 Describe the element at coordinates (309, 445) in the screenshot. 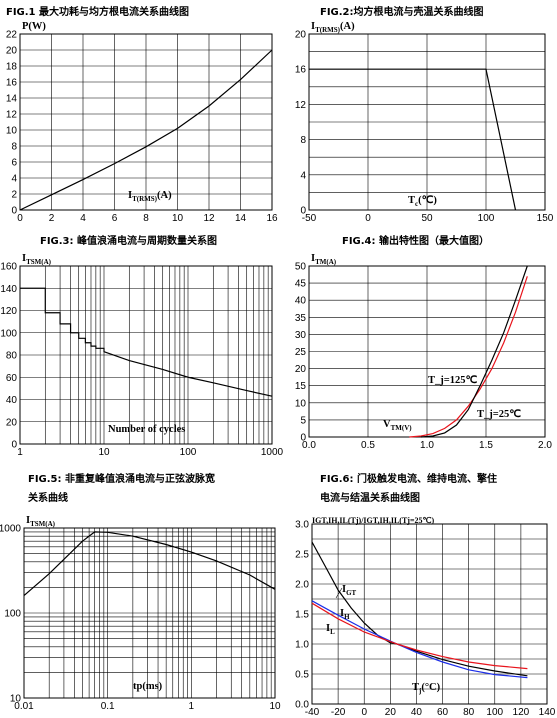

I see `x-tick-label: 0.0` at that location.